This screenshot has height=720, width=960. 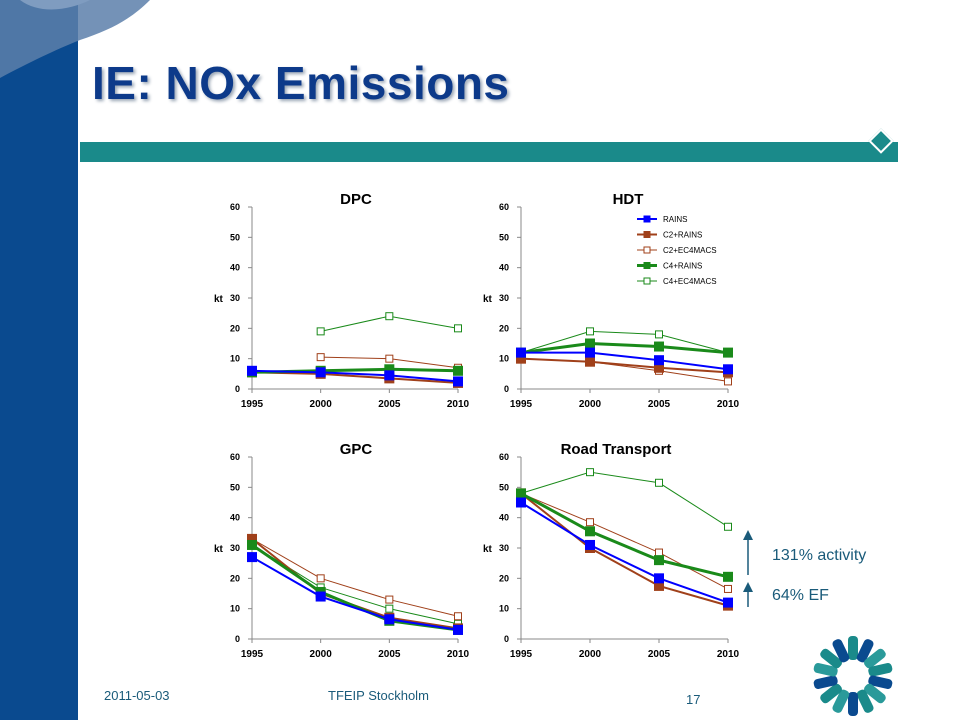 What do you see at coordinates (489, 152) in the screenshot?
I see `title-underline-bar` at bounding box center [489, 152].